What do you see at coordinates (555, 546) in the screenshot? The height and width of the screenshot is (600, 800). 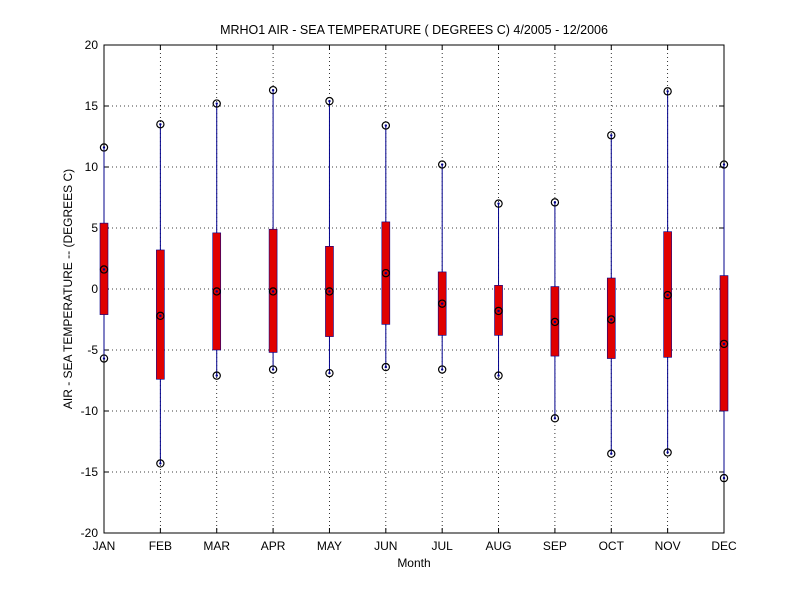 I see `x-tick-label: SEP` at bounding box center [555, 546].